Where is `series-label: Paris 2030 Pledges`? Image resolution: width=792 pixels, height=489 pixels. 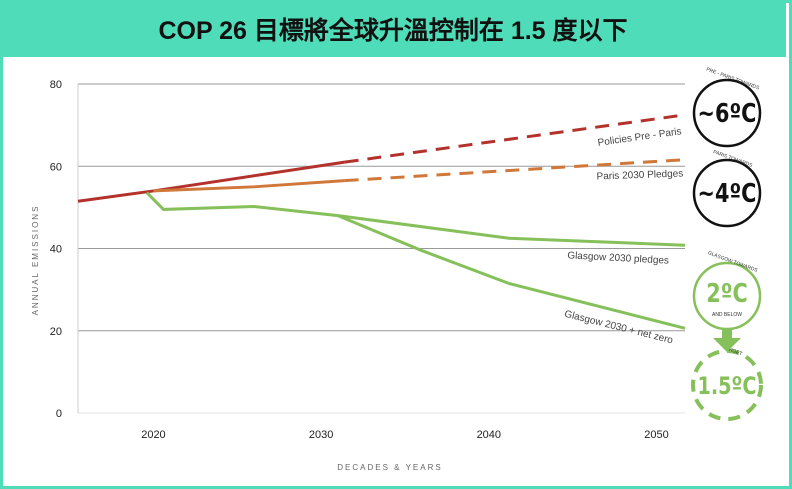
series-label: Paris 2030 Pledges is located at coordinates (639, 175).